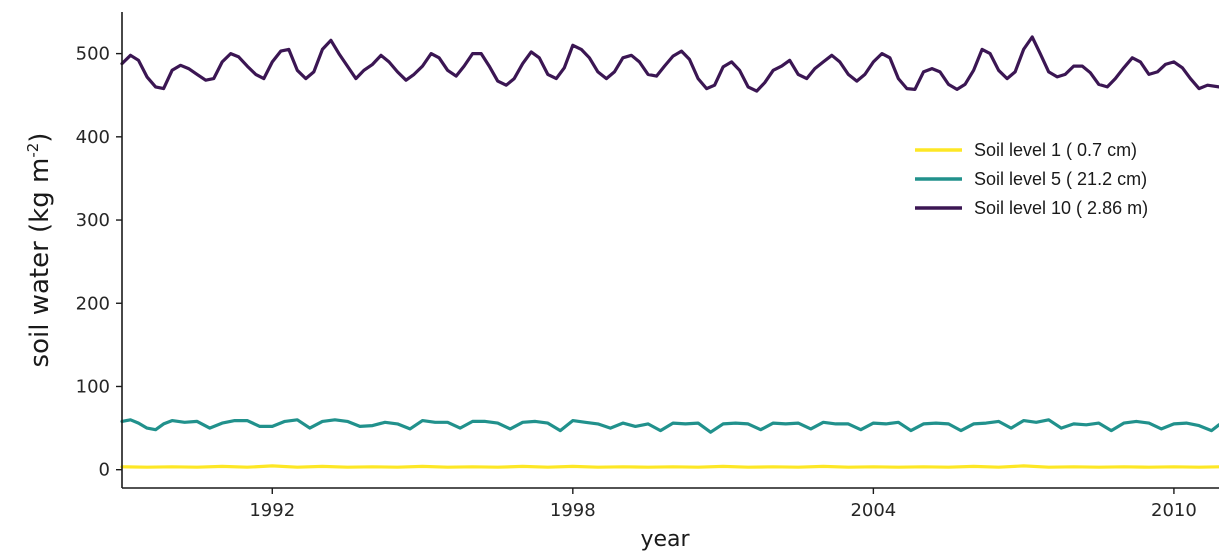  Describe the element at coordinates (93, 303) in the screenshot. I see `y-tick-label: 200` at that location.